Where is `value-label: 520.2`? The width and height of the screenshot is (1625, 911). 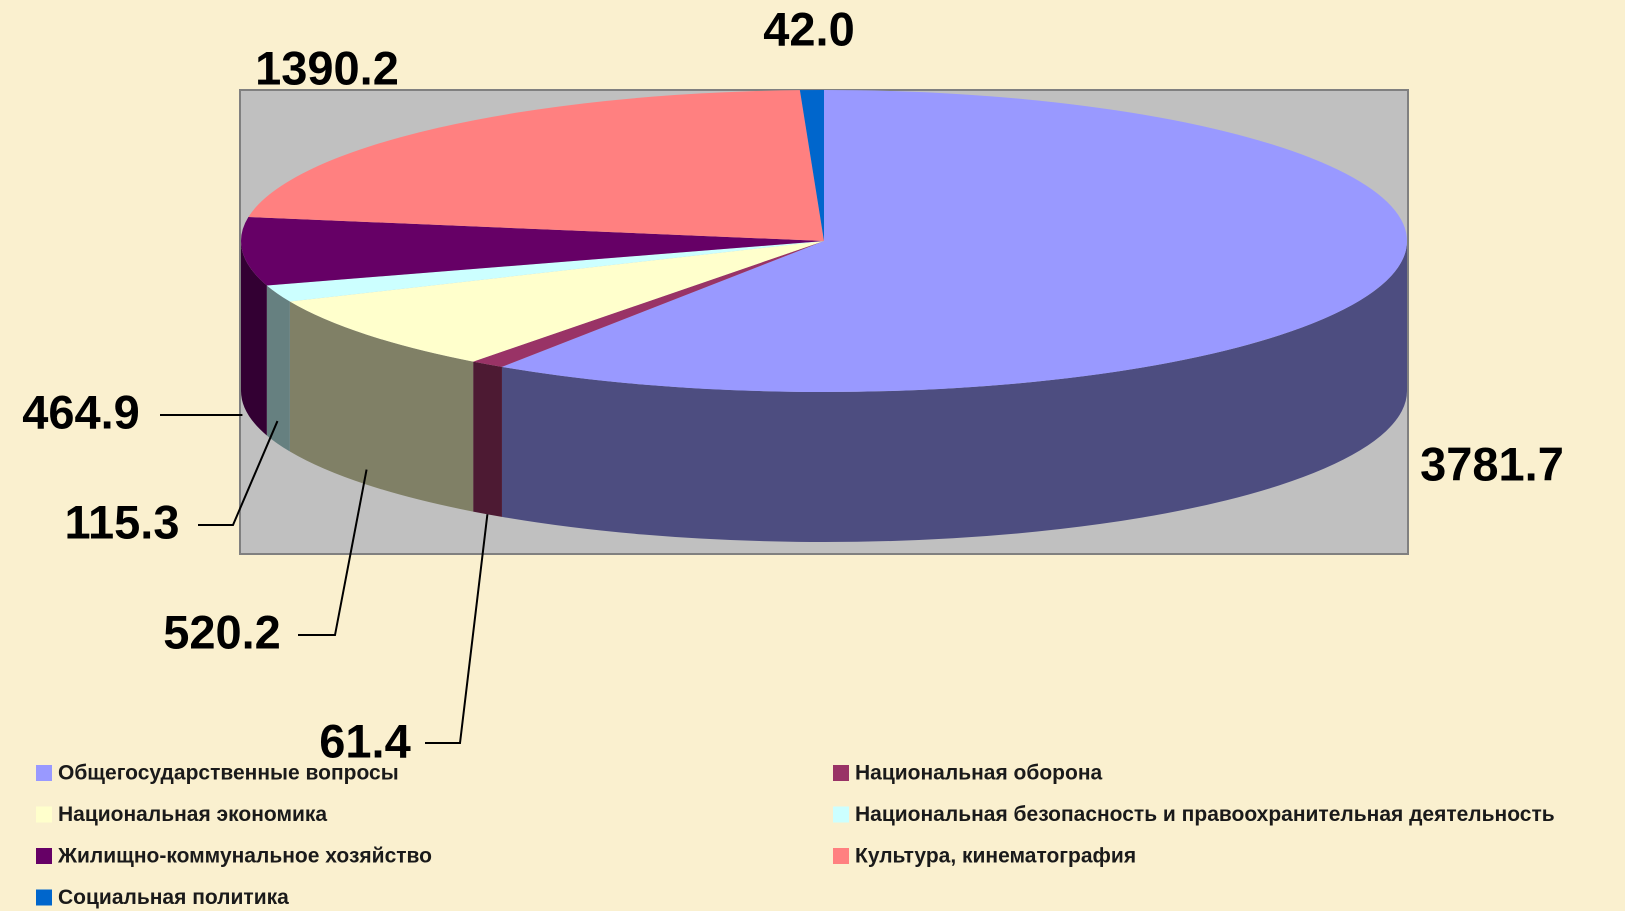
value-label: 520.2 is located at coordinates (222, 631).